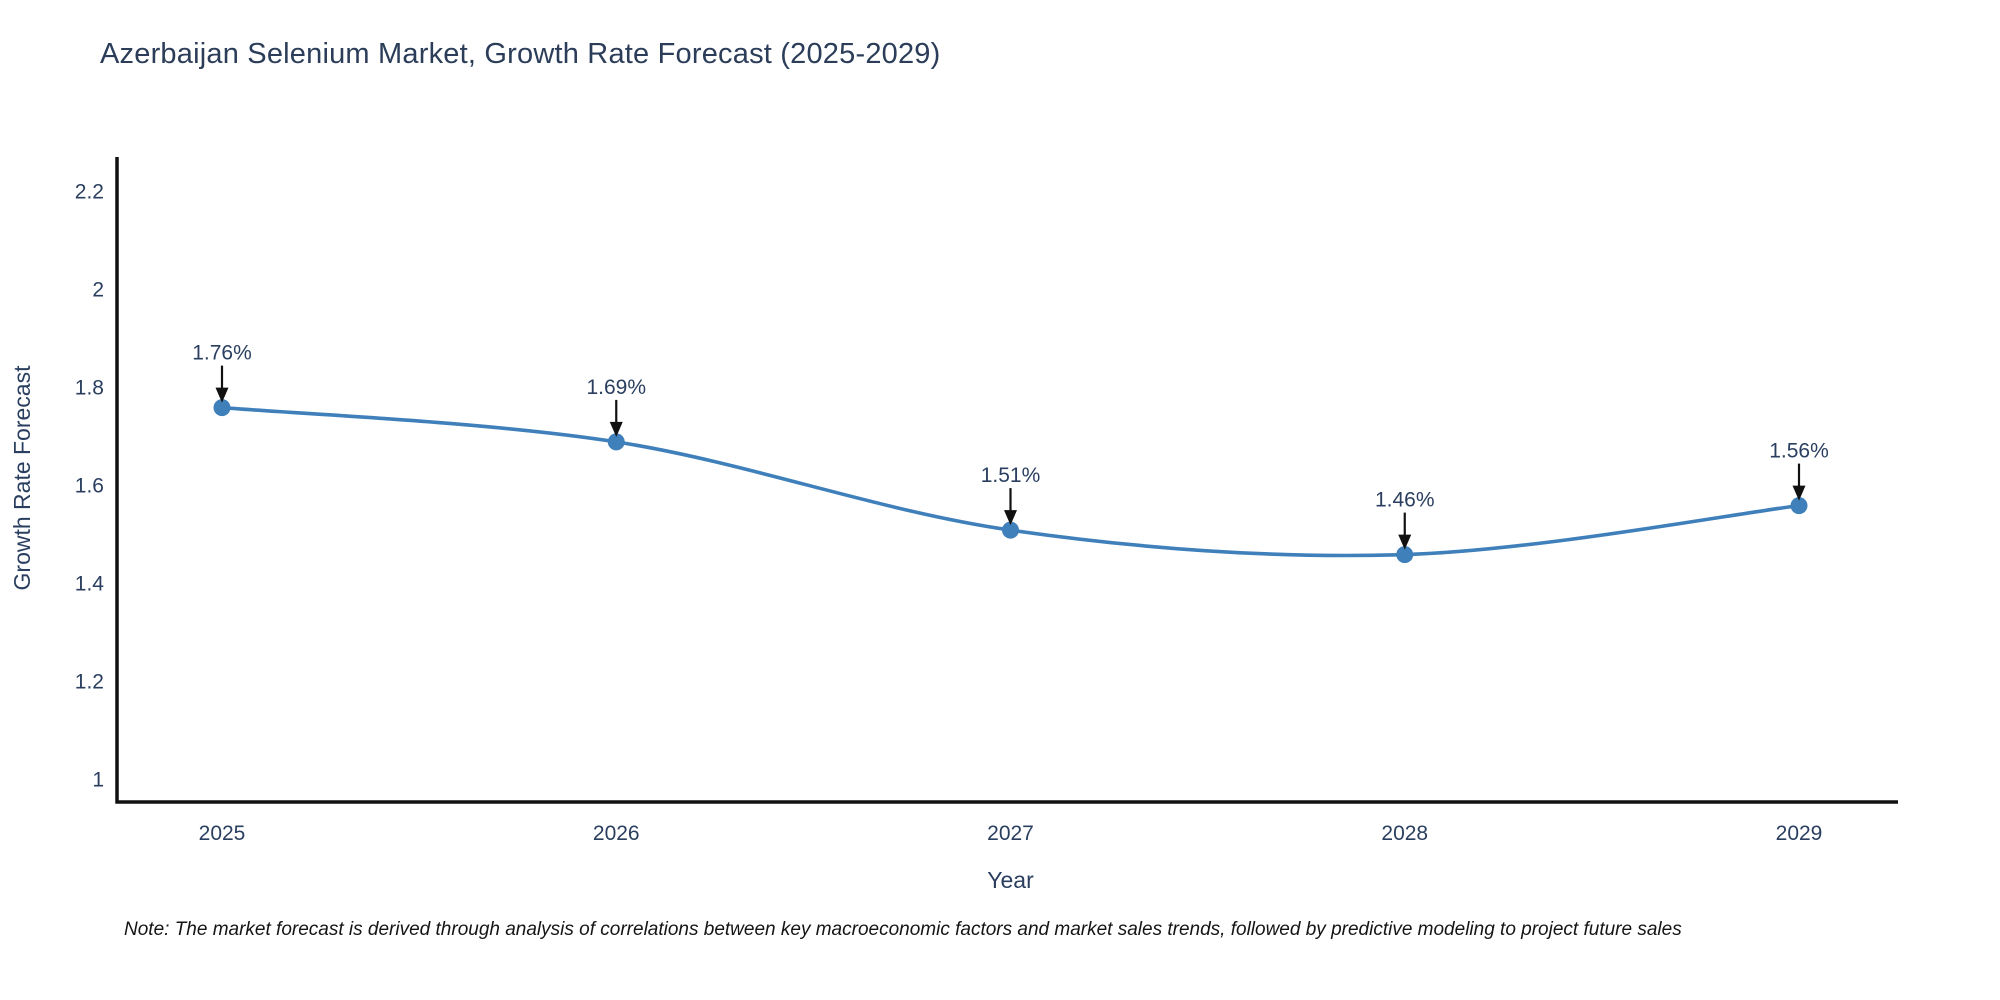 This screenshot has height=1000, width=2000. What do you see at coordinates (1011, 475) in the screenshot?
I see `data-point-label: 1.51%` at bounding box center [1011, 475].